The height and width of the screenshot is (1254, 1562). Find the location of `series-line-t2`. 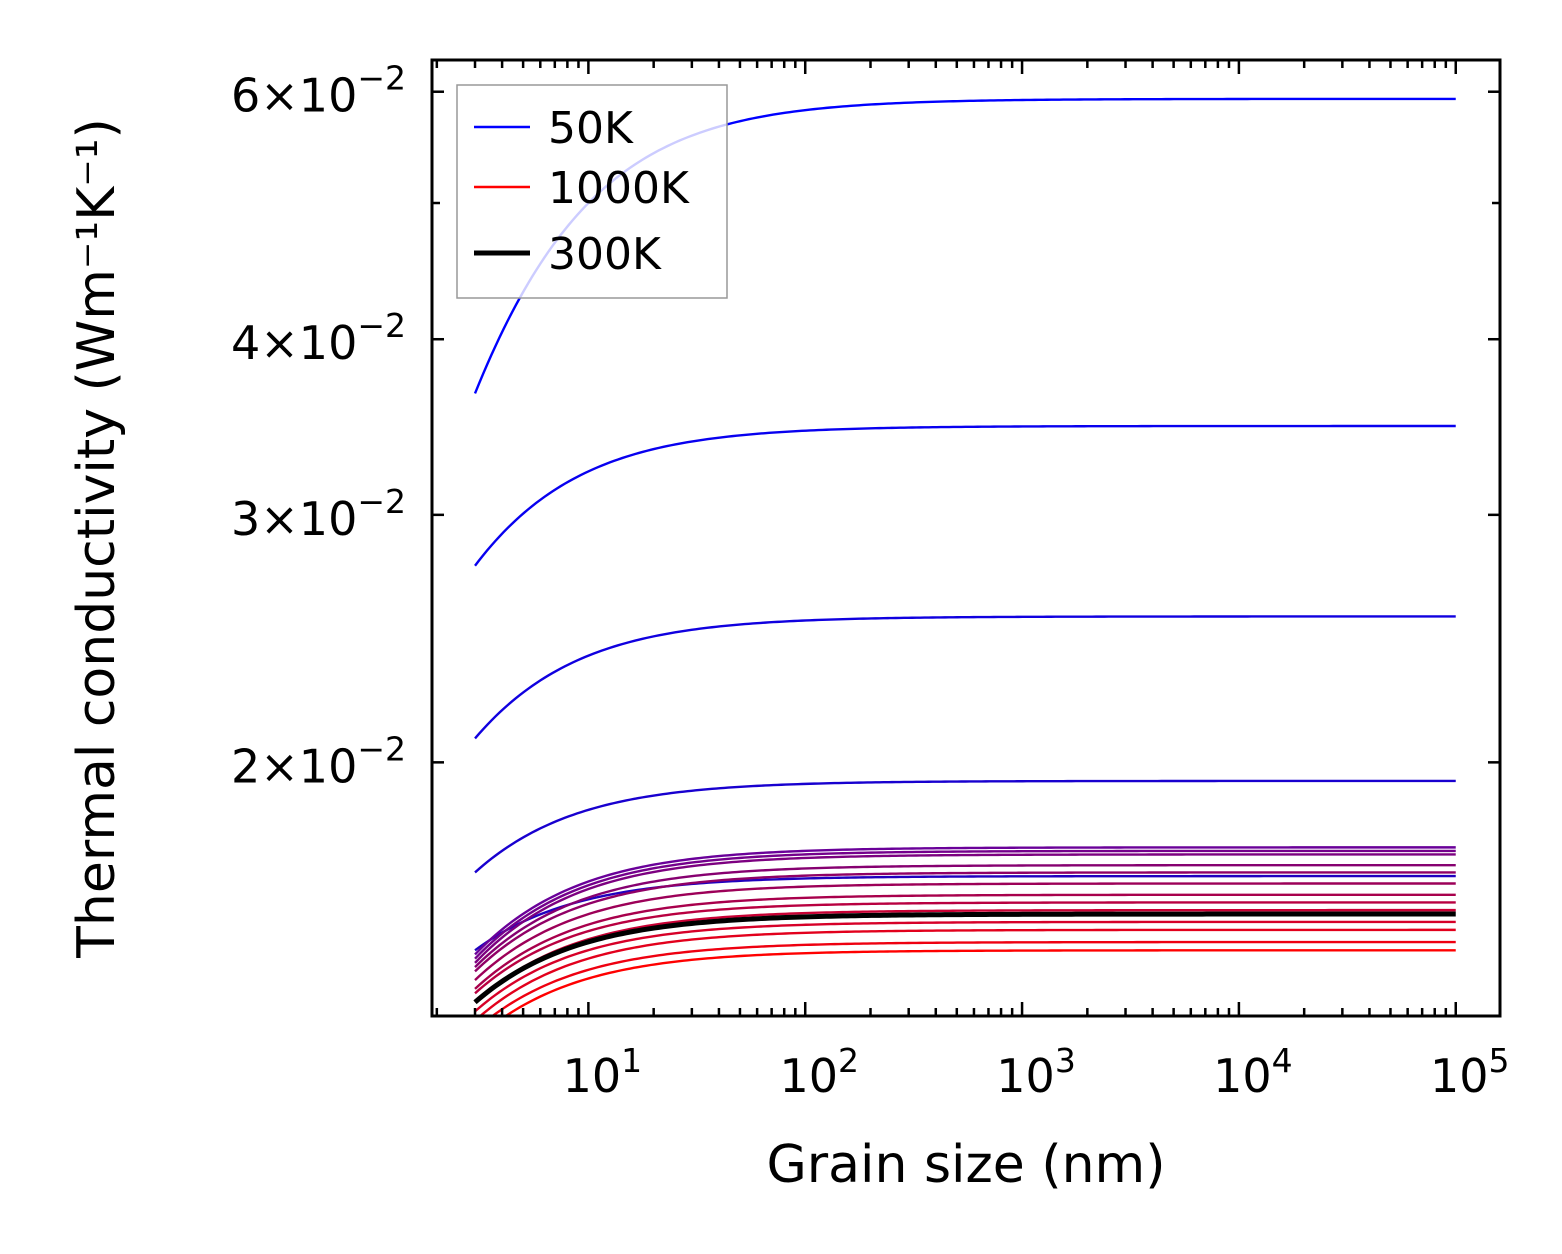

series-line-t2 is located at coordinates (965, 495).